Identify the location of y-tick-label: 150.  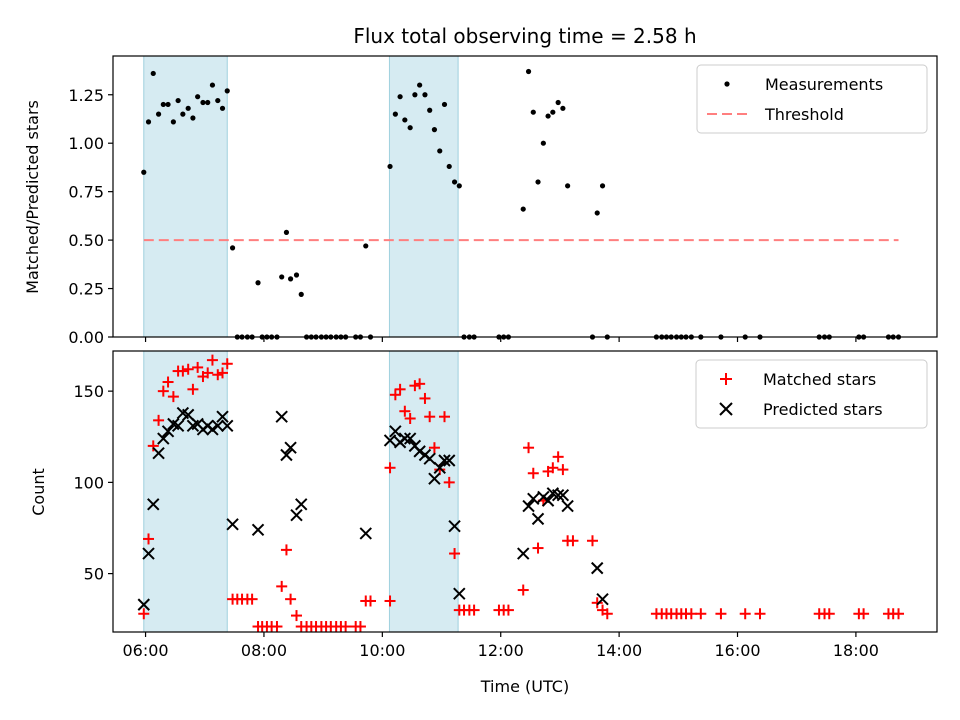
(88, 391).